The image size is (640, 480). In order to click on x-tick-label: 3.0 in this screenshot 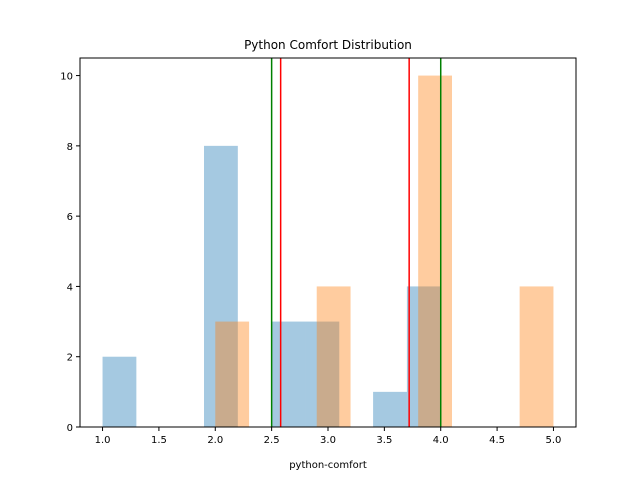, I will do `click(328, 440)`.